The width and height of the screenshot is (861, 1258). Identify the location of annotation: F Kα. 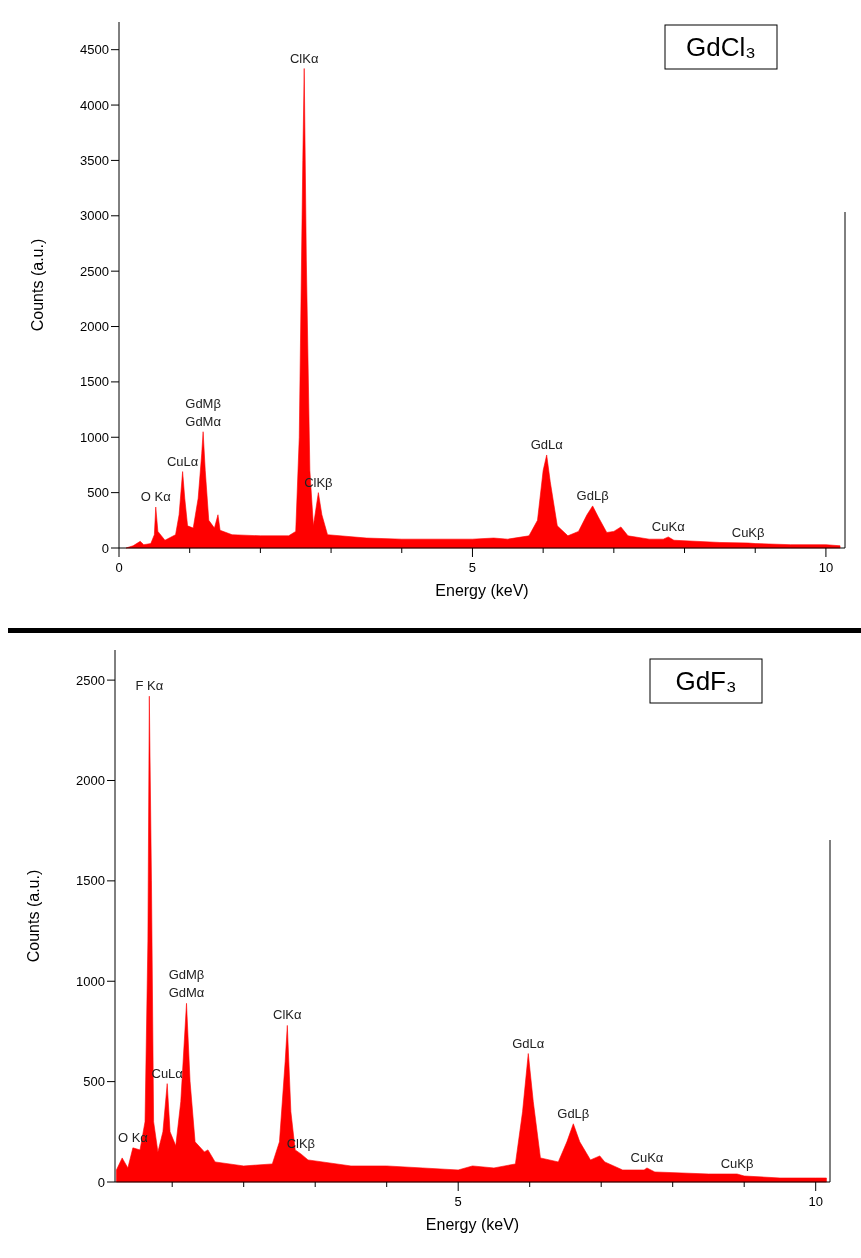
(149, 686).